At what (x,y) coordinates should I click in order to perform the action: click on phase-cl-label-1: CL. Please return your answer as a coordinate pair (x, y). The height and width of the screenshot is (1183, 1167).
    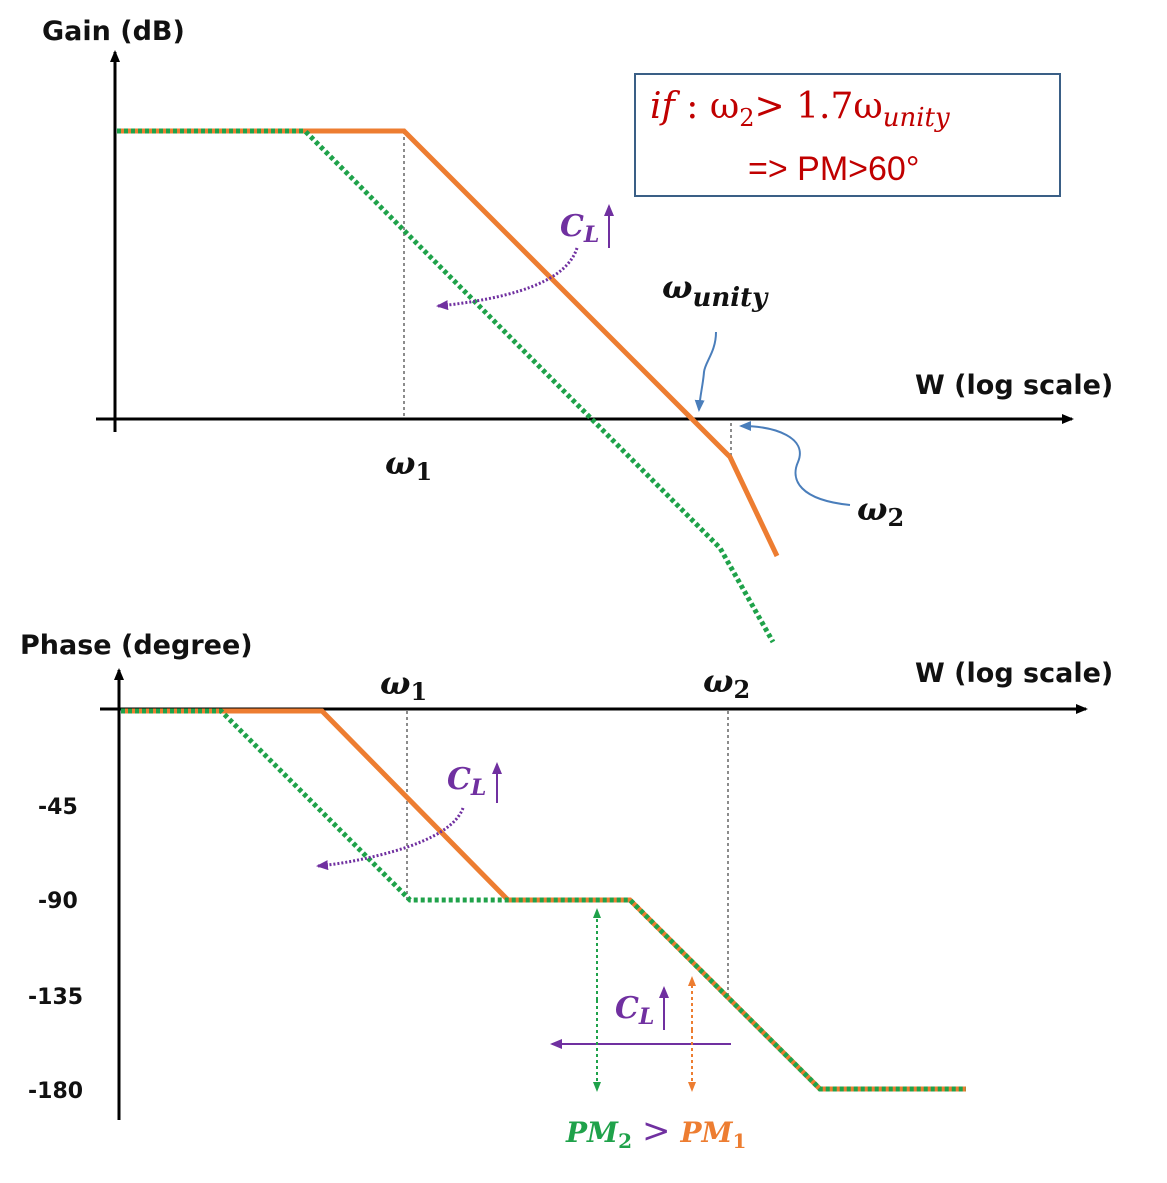
    Looking at the image, I should click on (466, 781).